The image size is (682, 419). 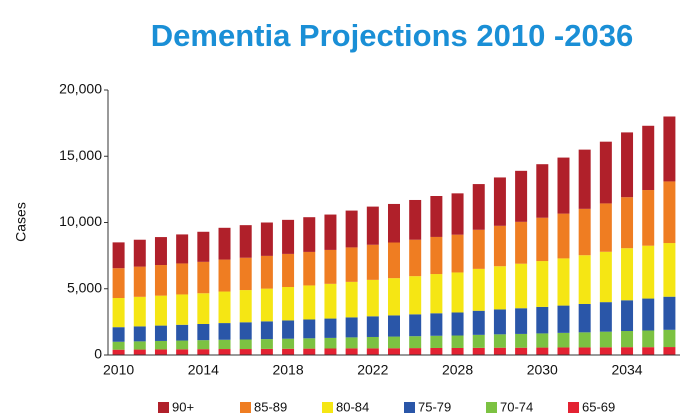 I want to click on x-tick-label: 2018, so click(x=287, y=370).